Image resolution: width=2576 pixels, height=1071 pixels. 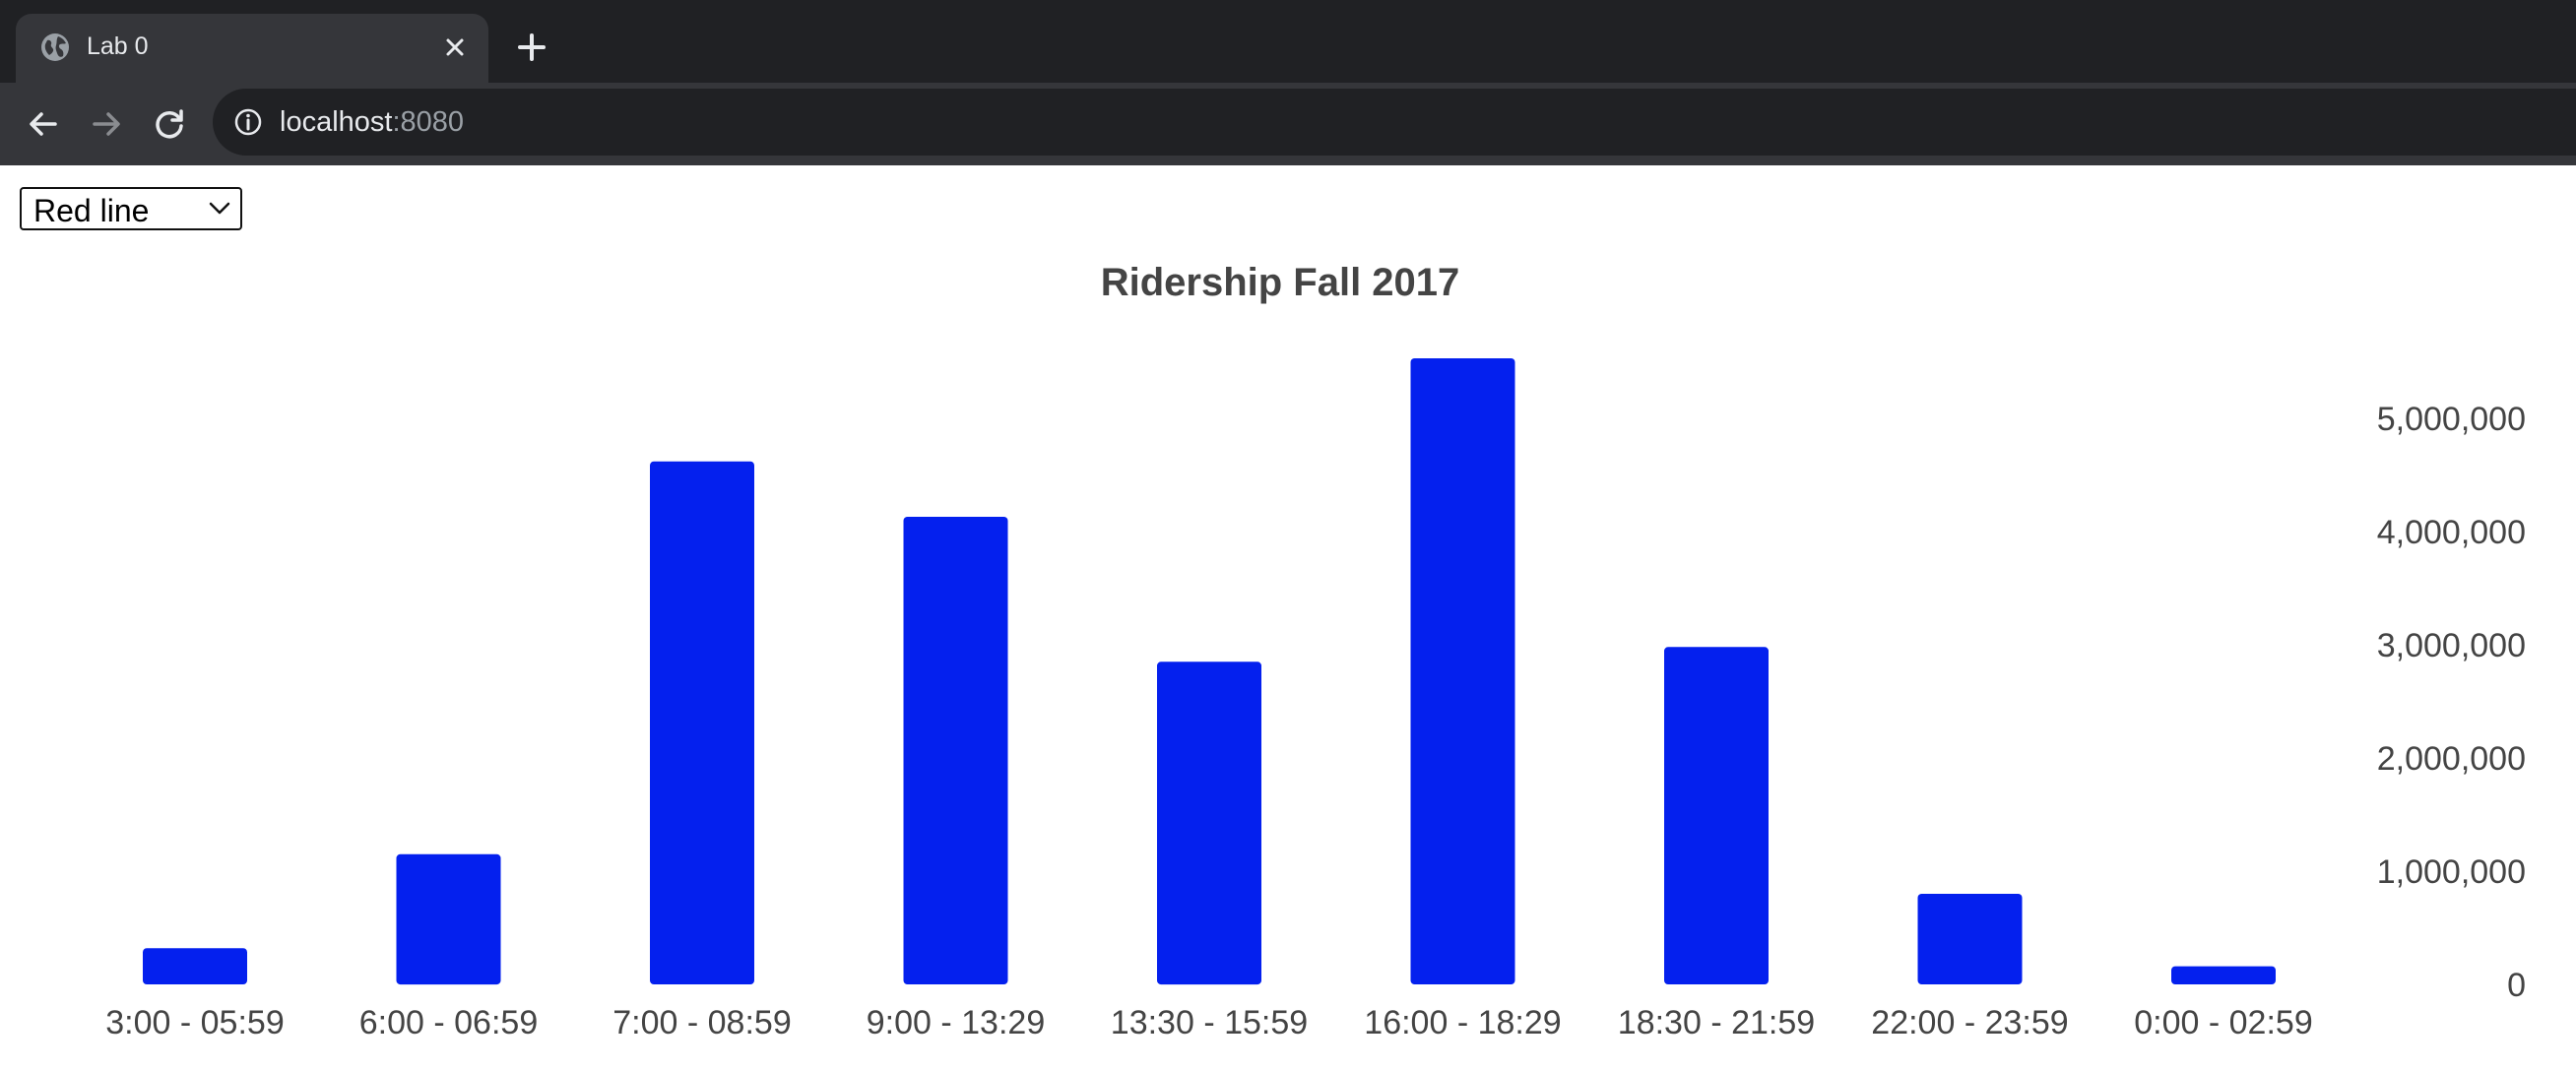 What do you see at coordinates (91, 210) in the screenshot?
I see `line-select-value: Red line` at bounding box center [91, 210].